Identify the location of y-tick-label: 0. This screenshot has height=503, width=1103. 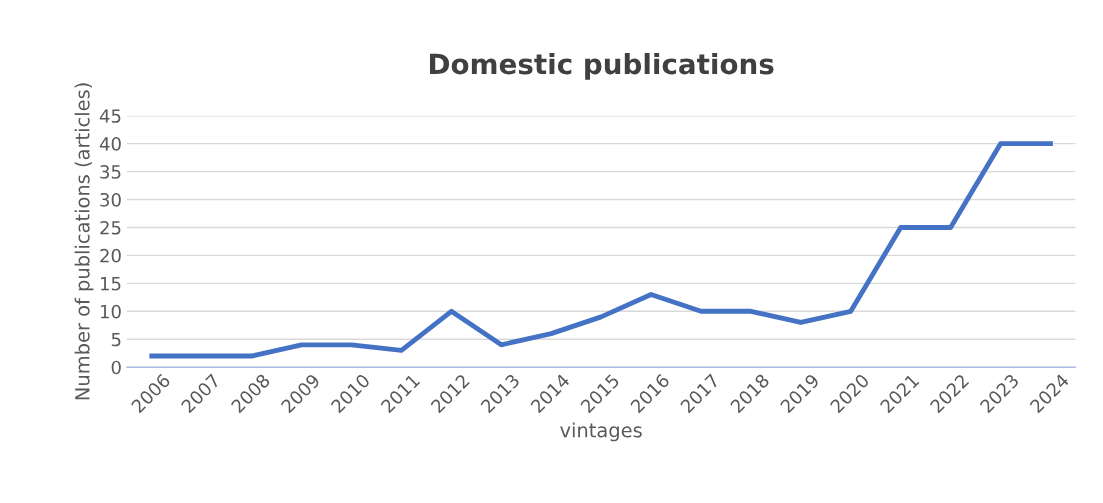
(116, 367).